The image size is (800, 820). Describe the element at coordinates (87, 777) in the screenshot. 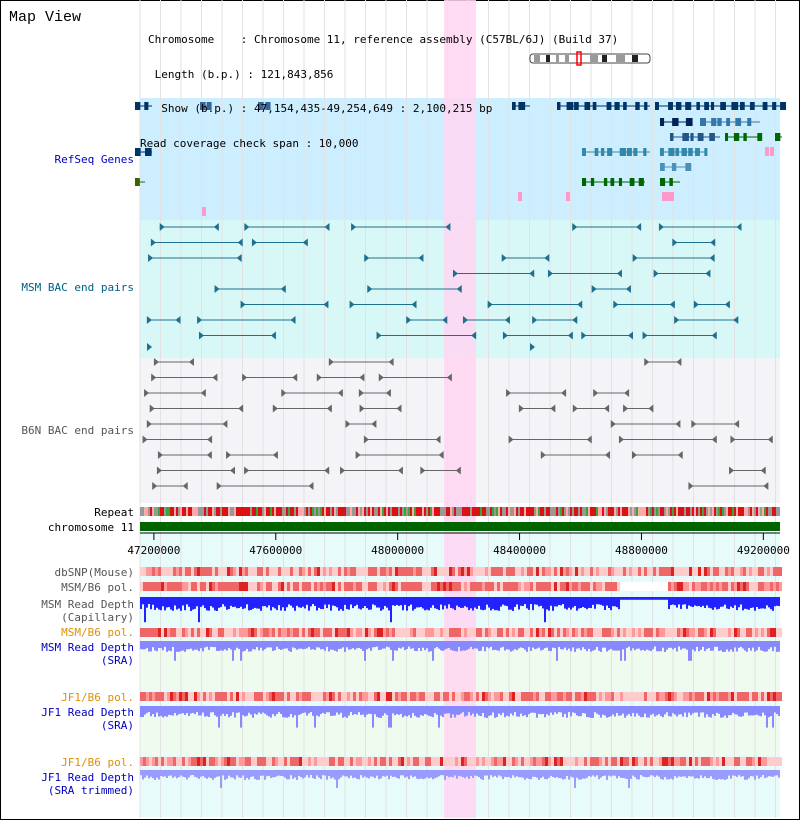

I see `track-label-jf1-depth-trimmed: JF1 Read Depth` at that location.